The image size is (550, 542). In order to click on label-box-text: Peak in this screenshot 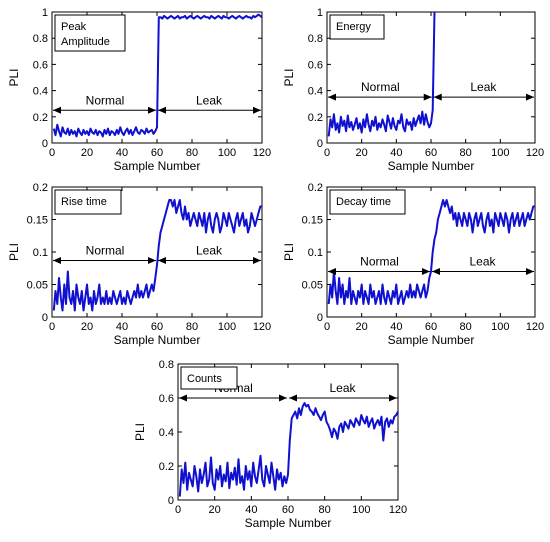, I will do `click(74, 27)`.